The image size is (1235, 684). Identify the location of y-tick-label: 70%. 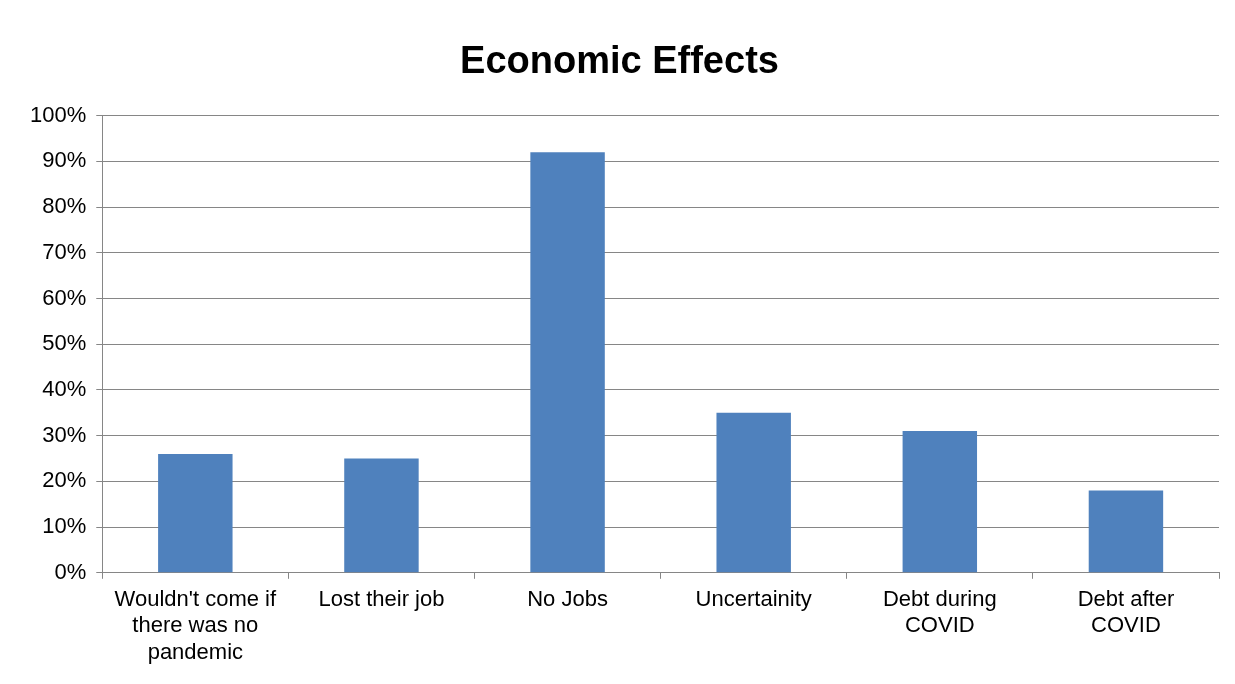
(64, 251).